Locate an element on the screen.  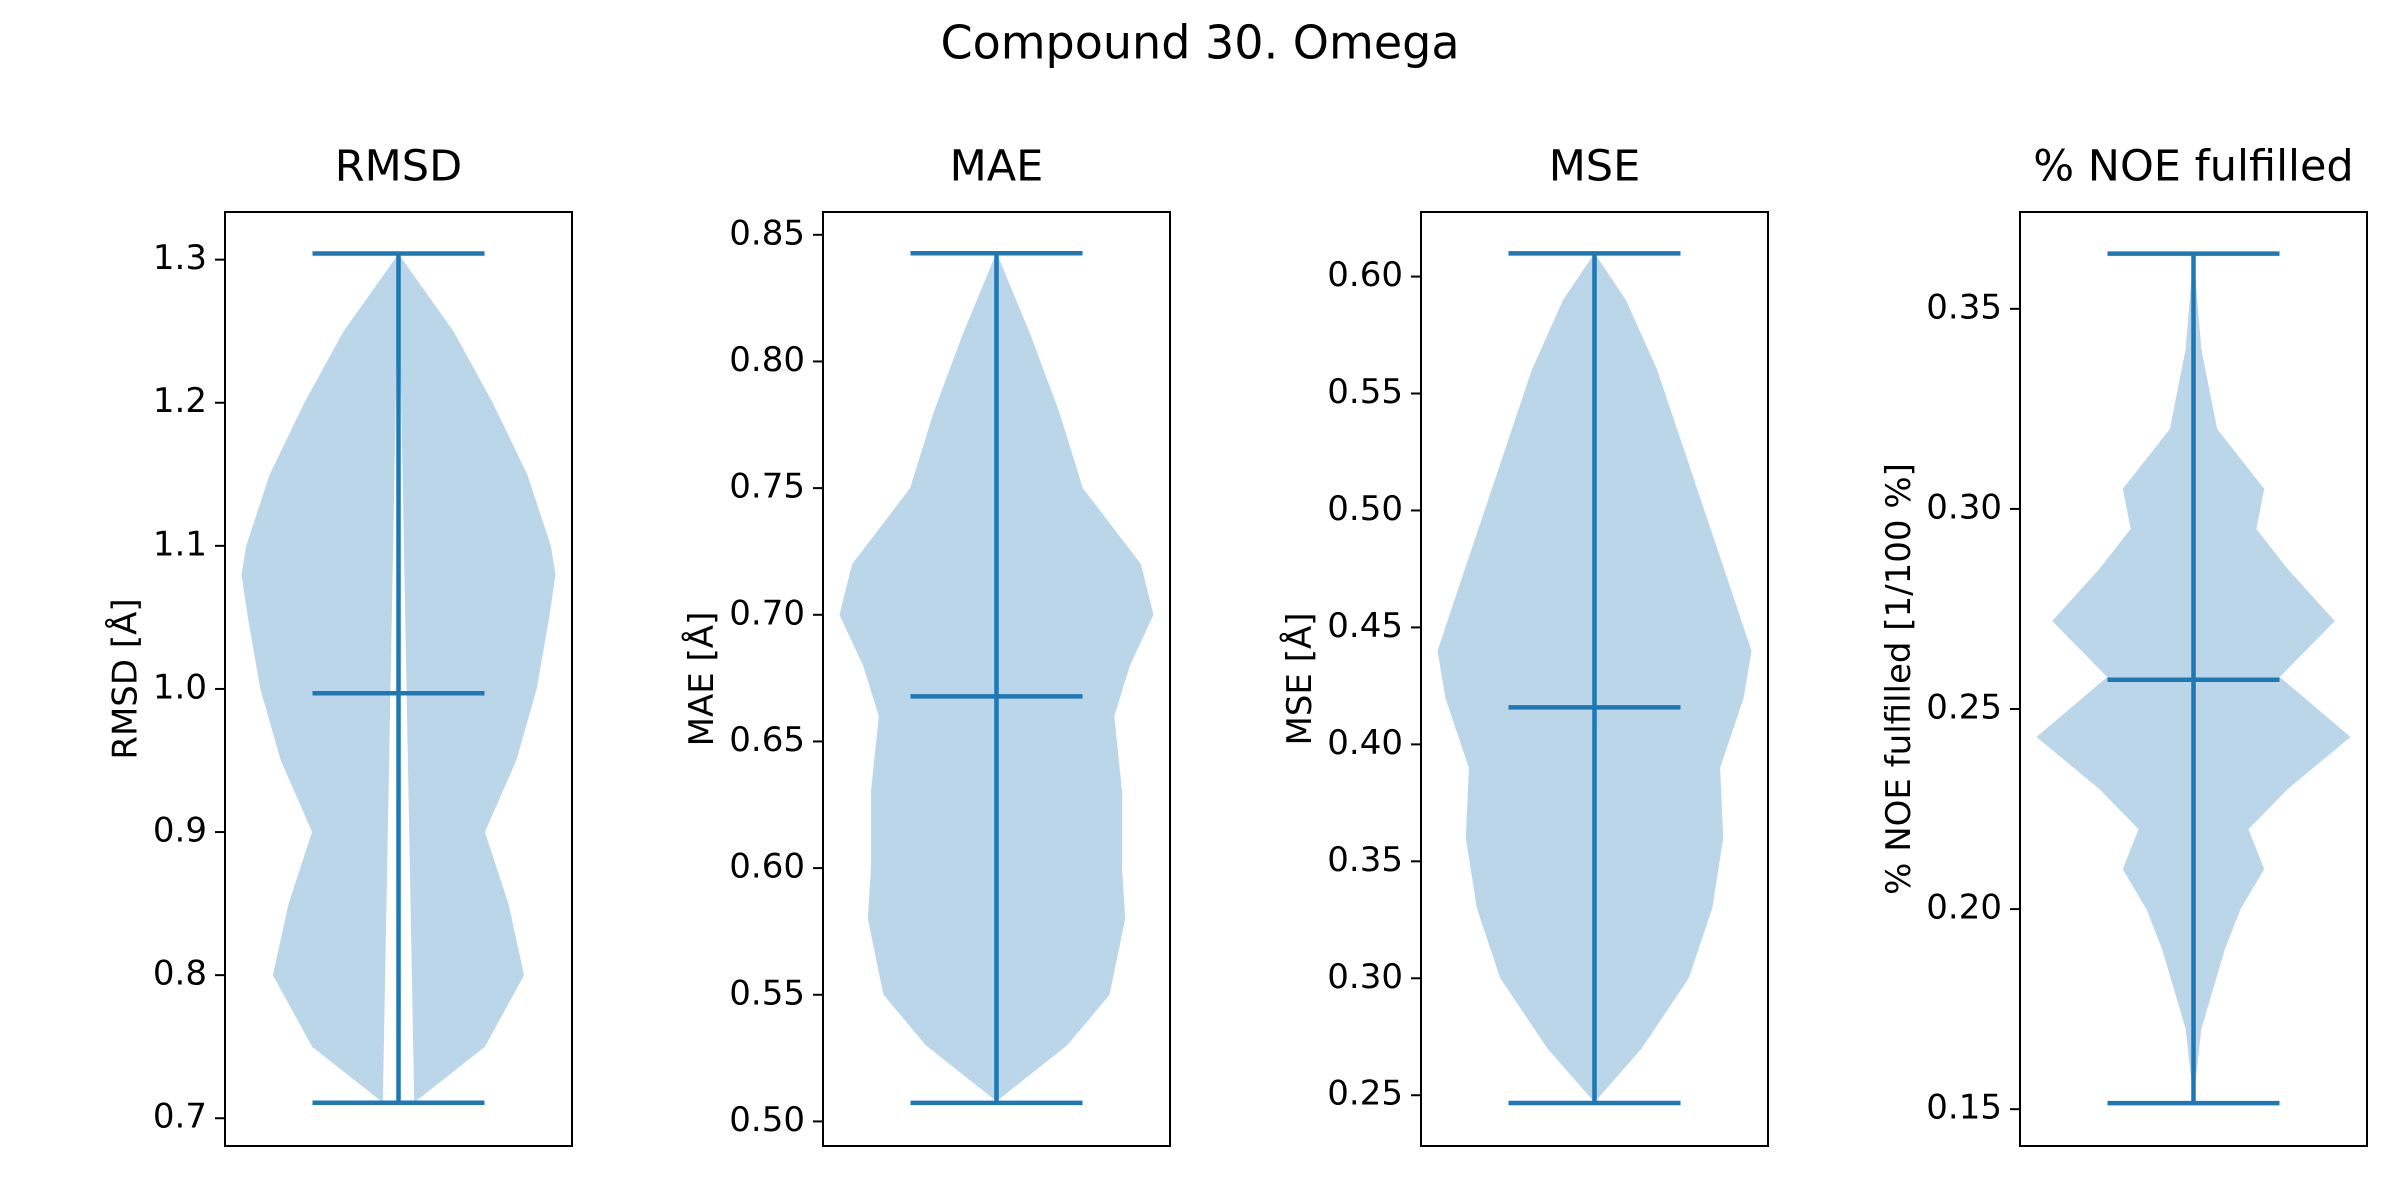
y-tick-label: 1.1 is located at coordinates (180, 544).